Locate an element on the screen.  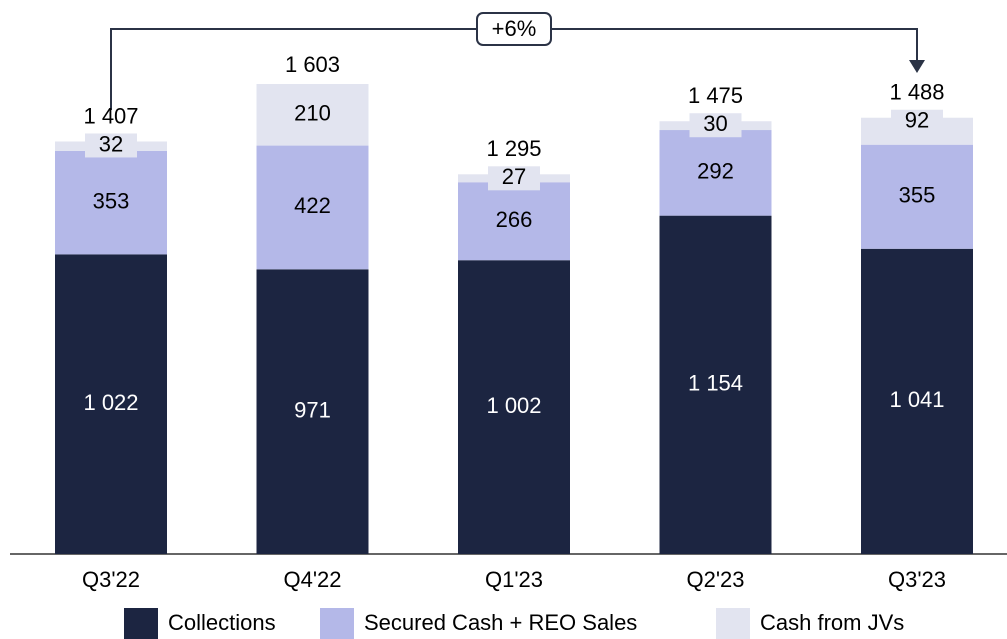
x-tick-label: Q1'23 is located at coordinates (514, 579).